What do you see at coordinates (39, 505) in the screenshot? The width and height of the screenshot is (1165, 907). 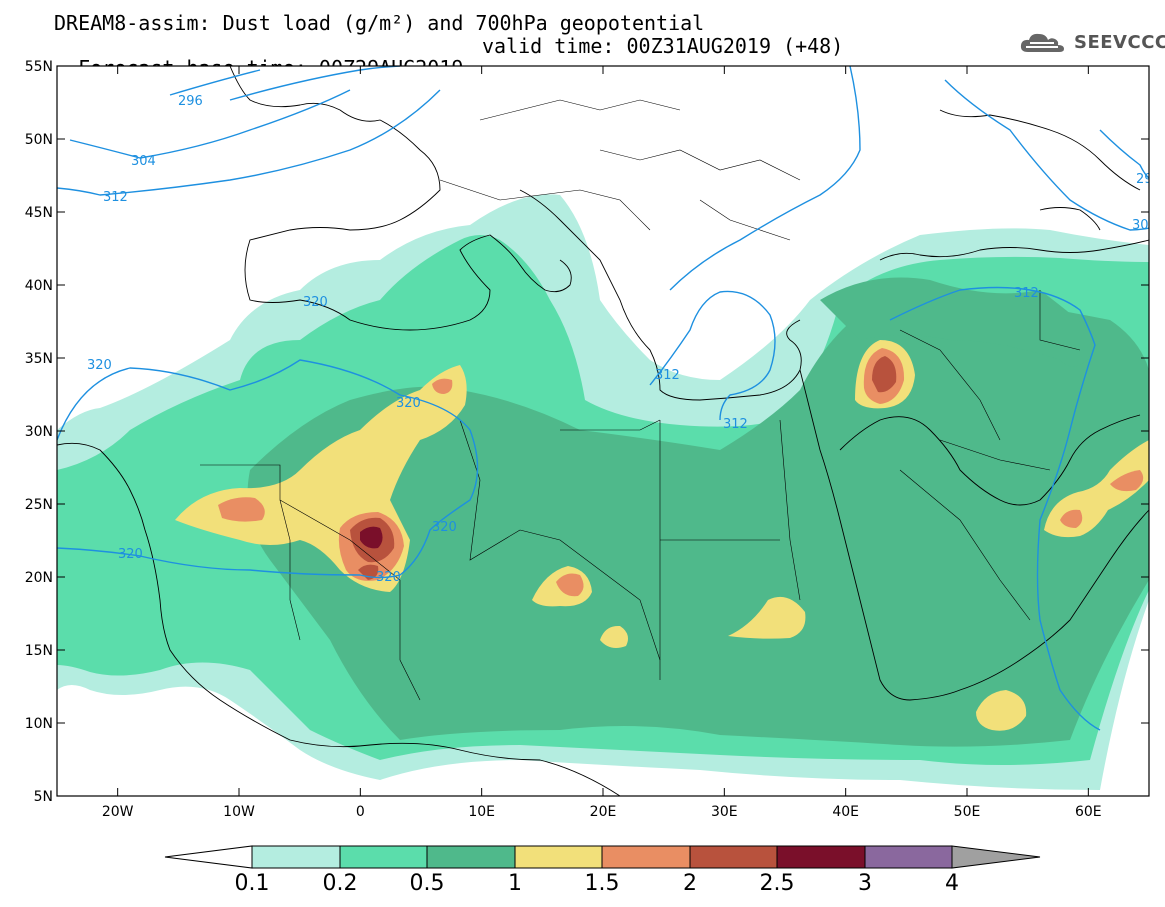 I see `lat-tick-label: 25N` at bounding box center [39, 505].